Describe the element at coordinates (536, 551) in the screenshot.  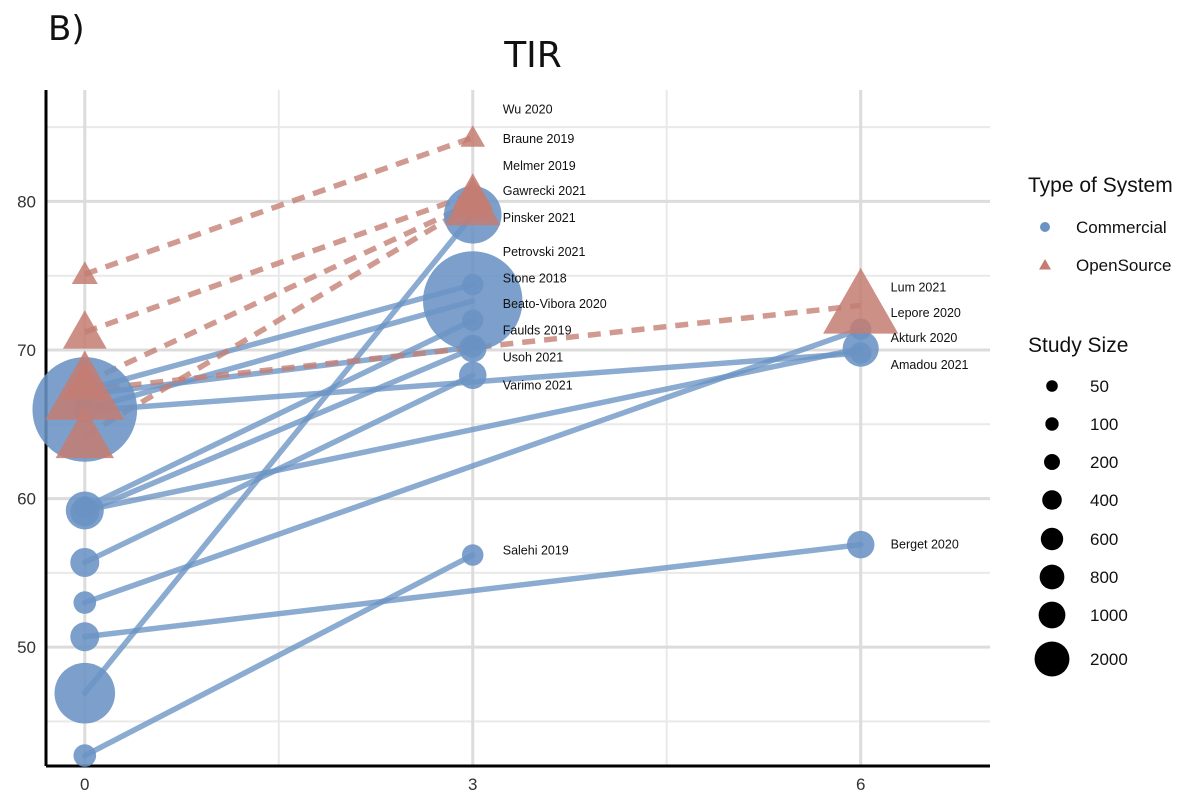
I see `study-label: Salehi 2019` at that location.